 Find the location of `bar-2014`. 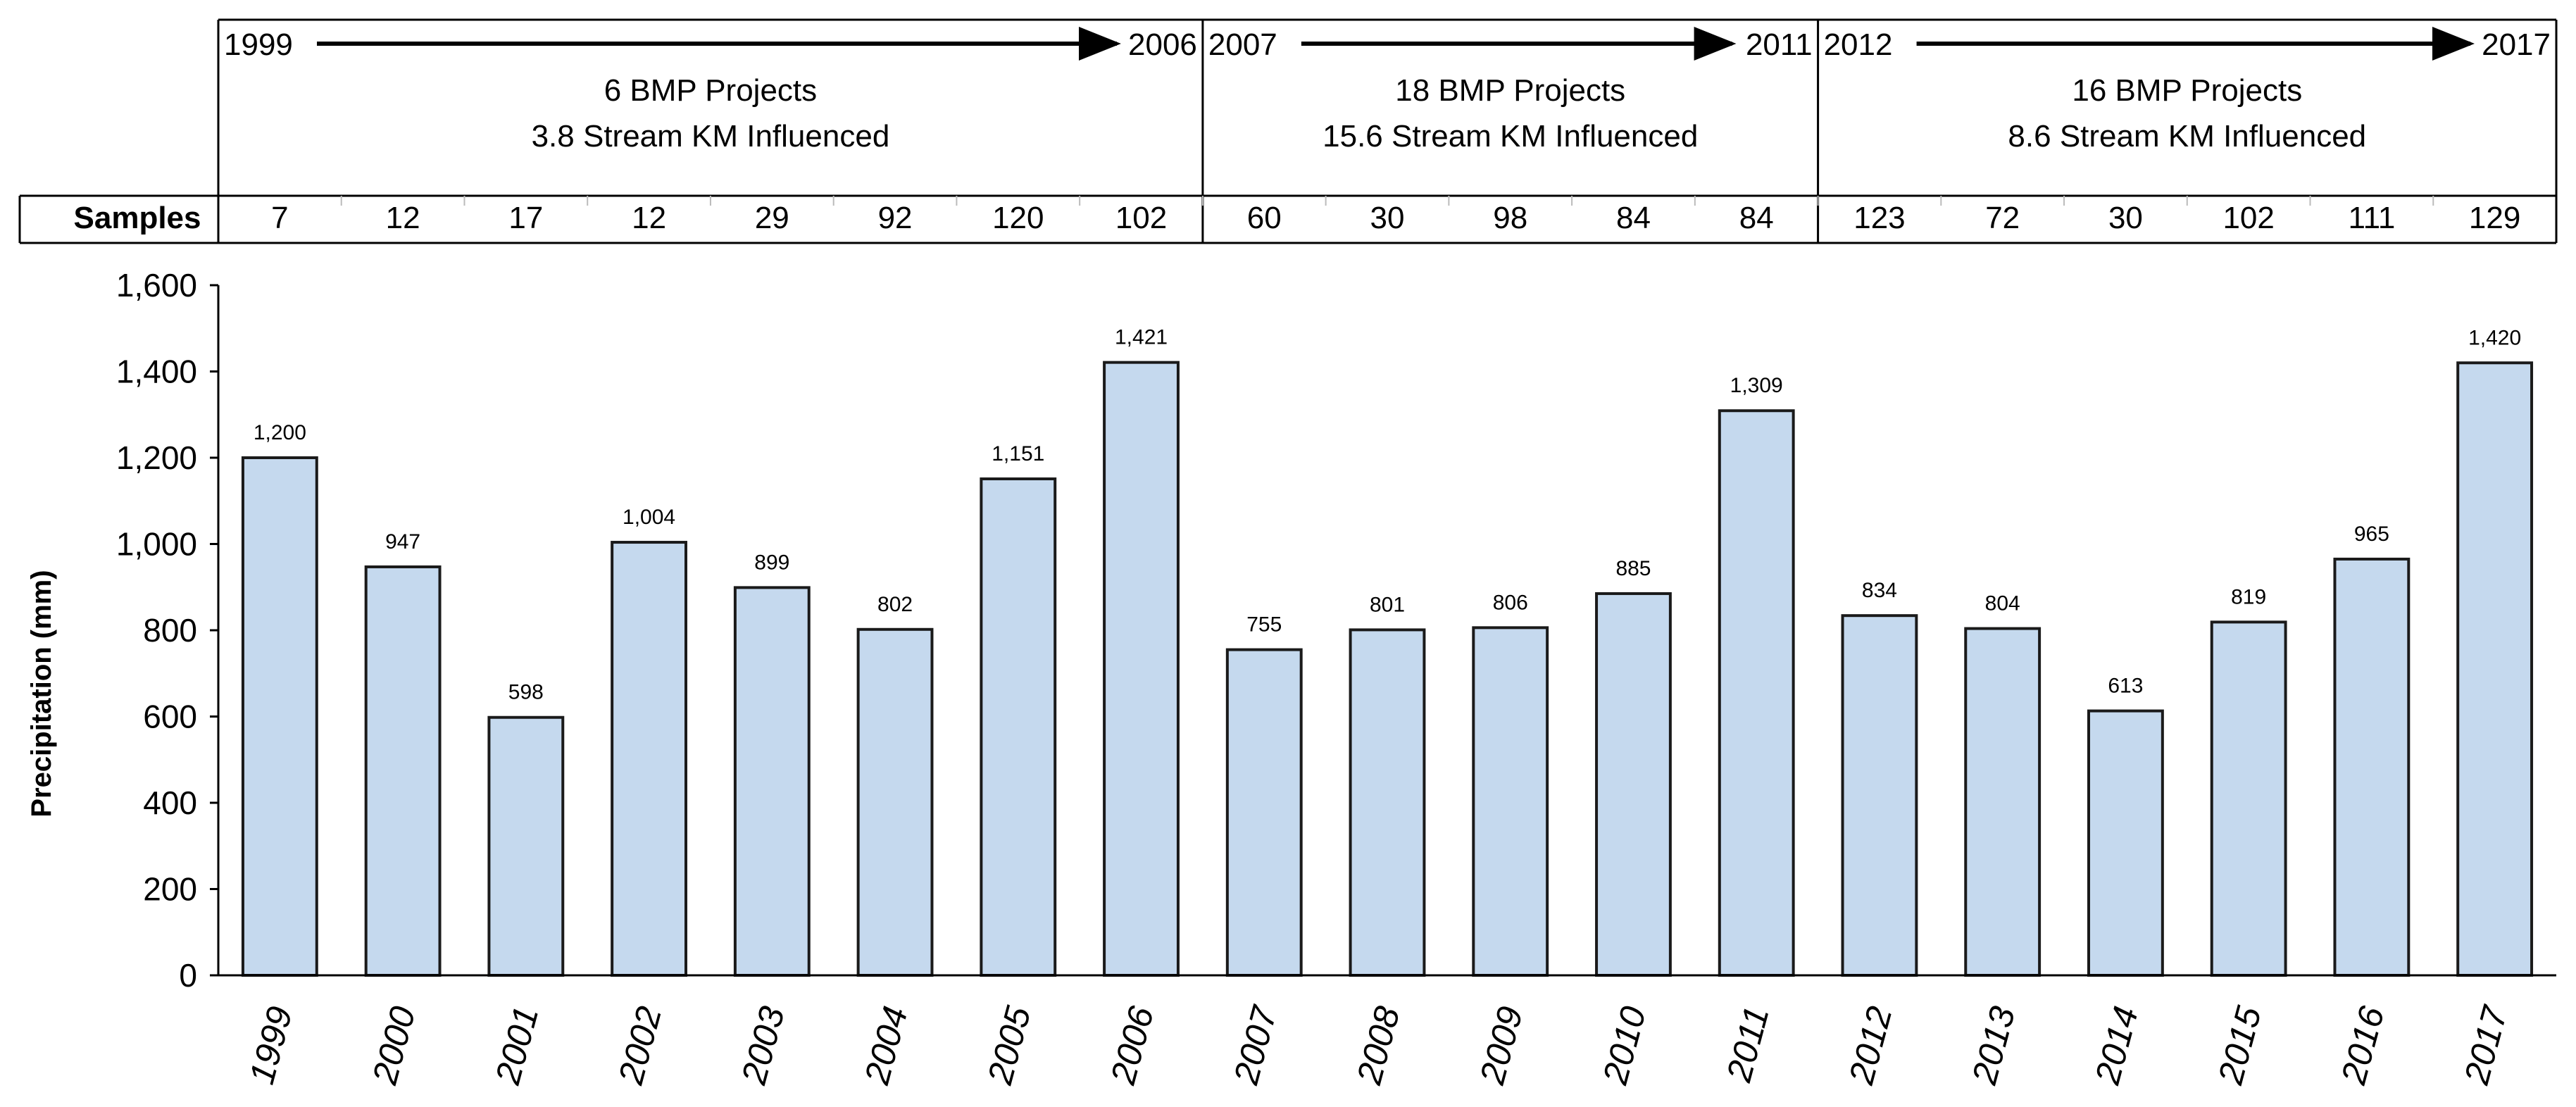

bar-2014 is located at coordinates (2125, 843).